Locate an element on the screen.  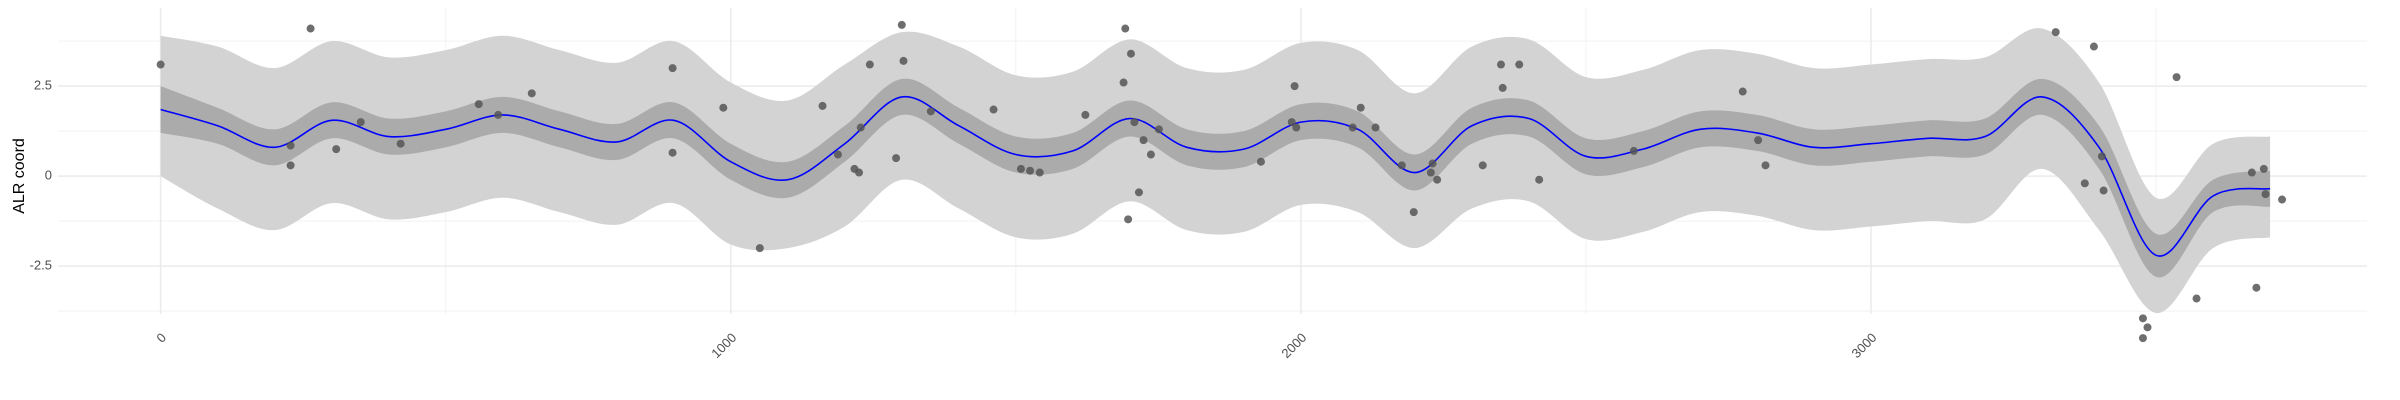
y-tick-label: 0 is located at coordinates (48, 175).